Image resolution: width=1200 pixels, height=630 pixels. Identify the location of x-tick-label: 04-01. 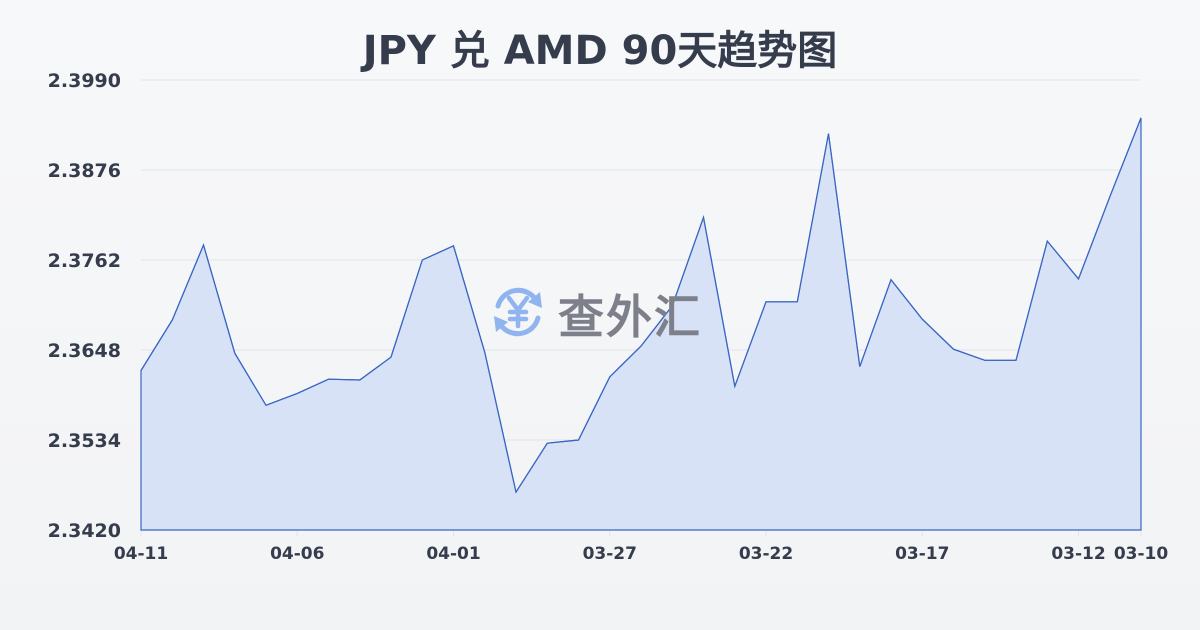
(453, 554).